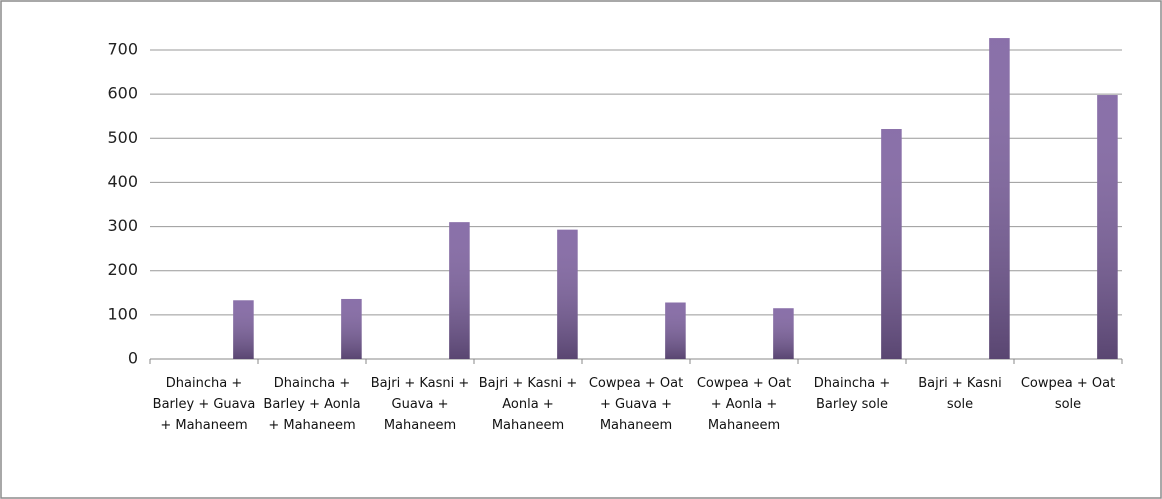 This screenshot has height=499, width=1162. What do you see at coordinates (122, 269) in the screenshot?
I see `y-tick-label: 200` at bounding box center [122, 269].